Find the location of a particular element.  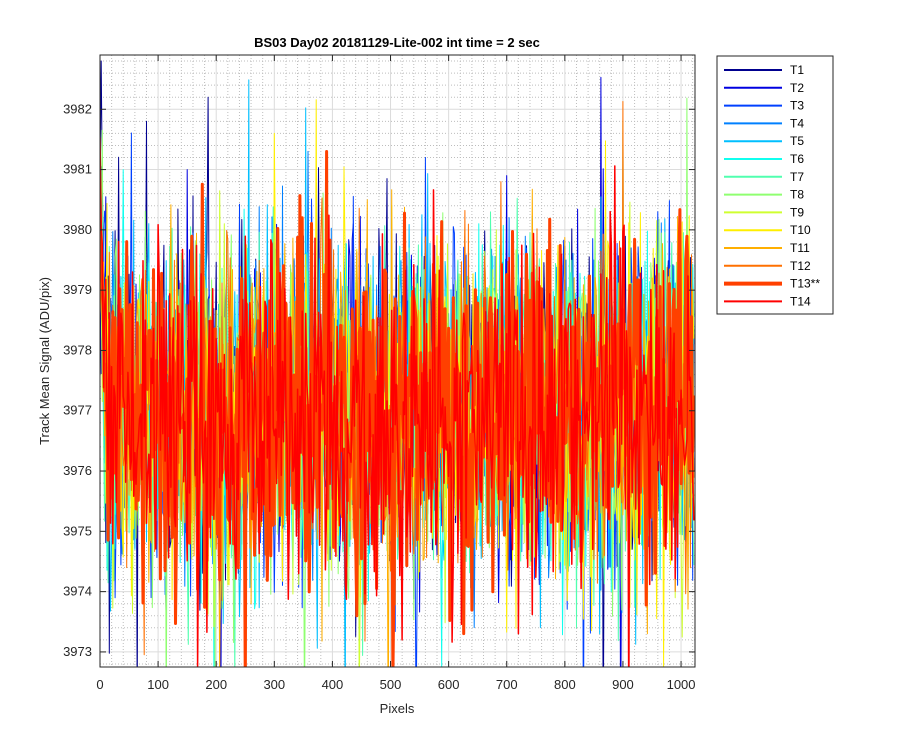

legend-label: T9 is located at coordinates (797, 212).